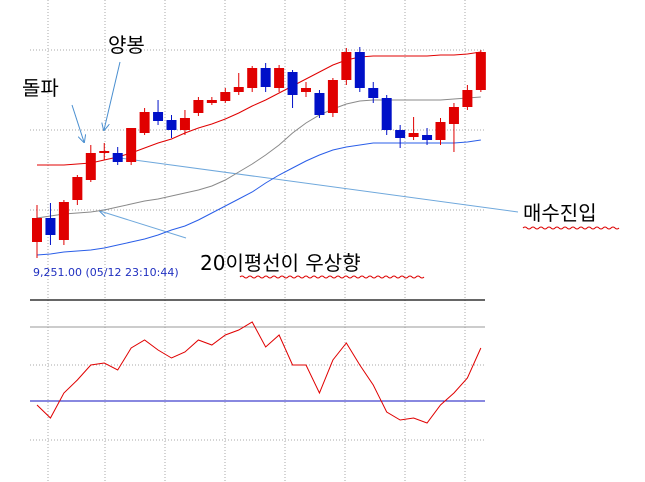 The image size is (645, 482). Describe the element at coordinates (280, 263) in the screenshot. I see `annotation: 20이평선이 우상향` at that location.